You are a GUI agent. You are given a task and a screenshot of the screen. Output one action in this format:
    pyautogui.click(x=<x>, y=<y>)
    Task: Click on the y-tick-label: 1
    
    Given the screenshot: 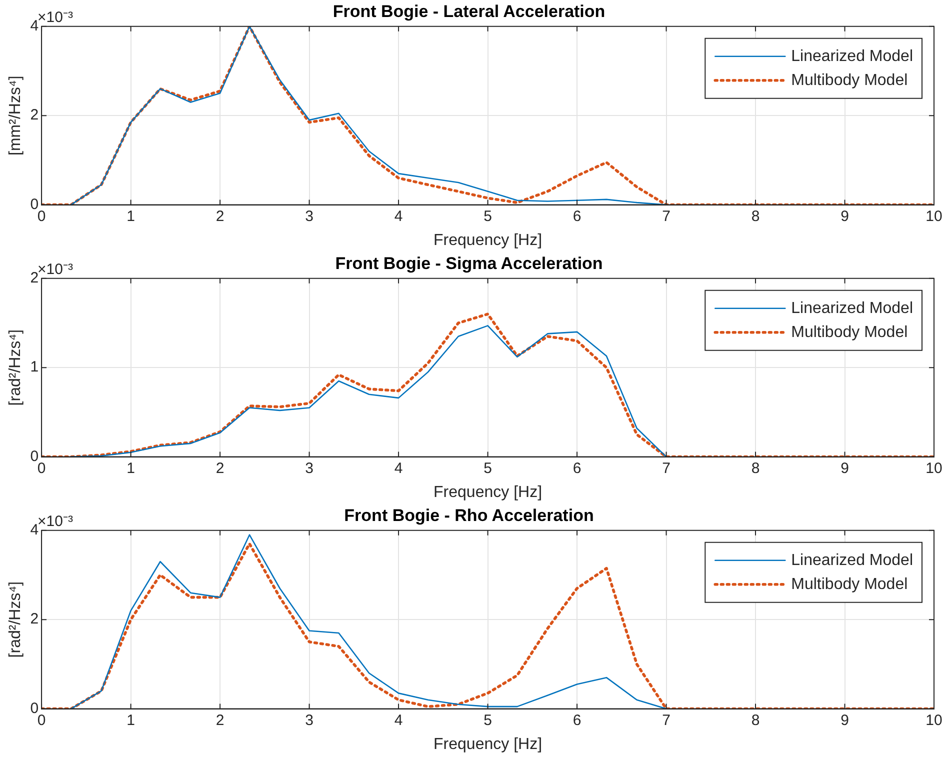 What is the action you would take?
    pyautogui.click(x=34, y=367)
    